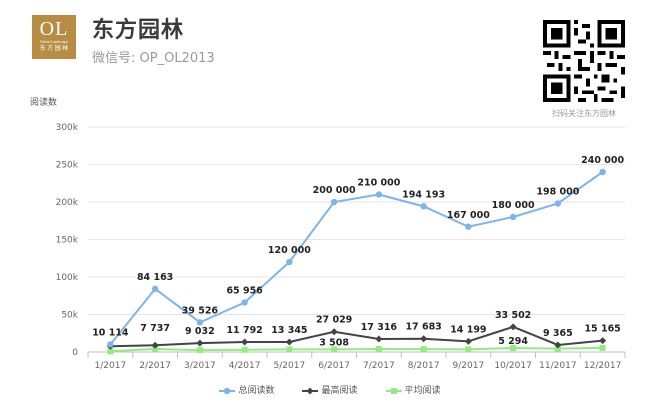 The height and width of the screenshot is (418, 660). I want to click on x-tick-label: 6/2017, so click(334, 366).